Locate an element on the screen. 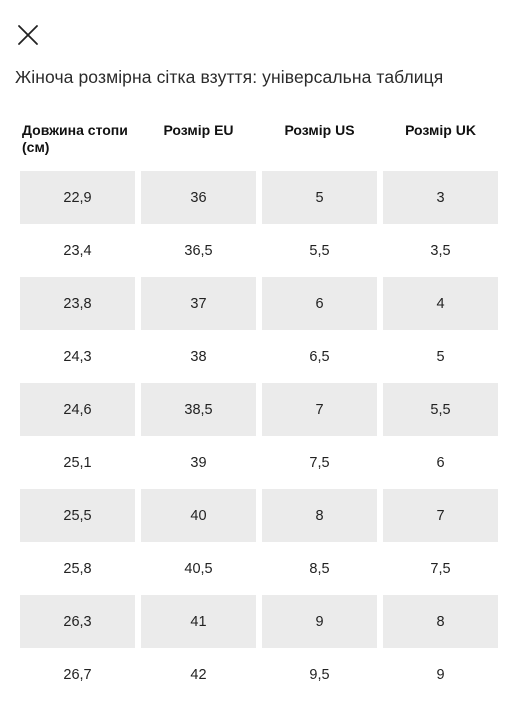  table-row: 24,3 38 6,5 5 is located at coordinates (259, 356).